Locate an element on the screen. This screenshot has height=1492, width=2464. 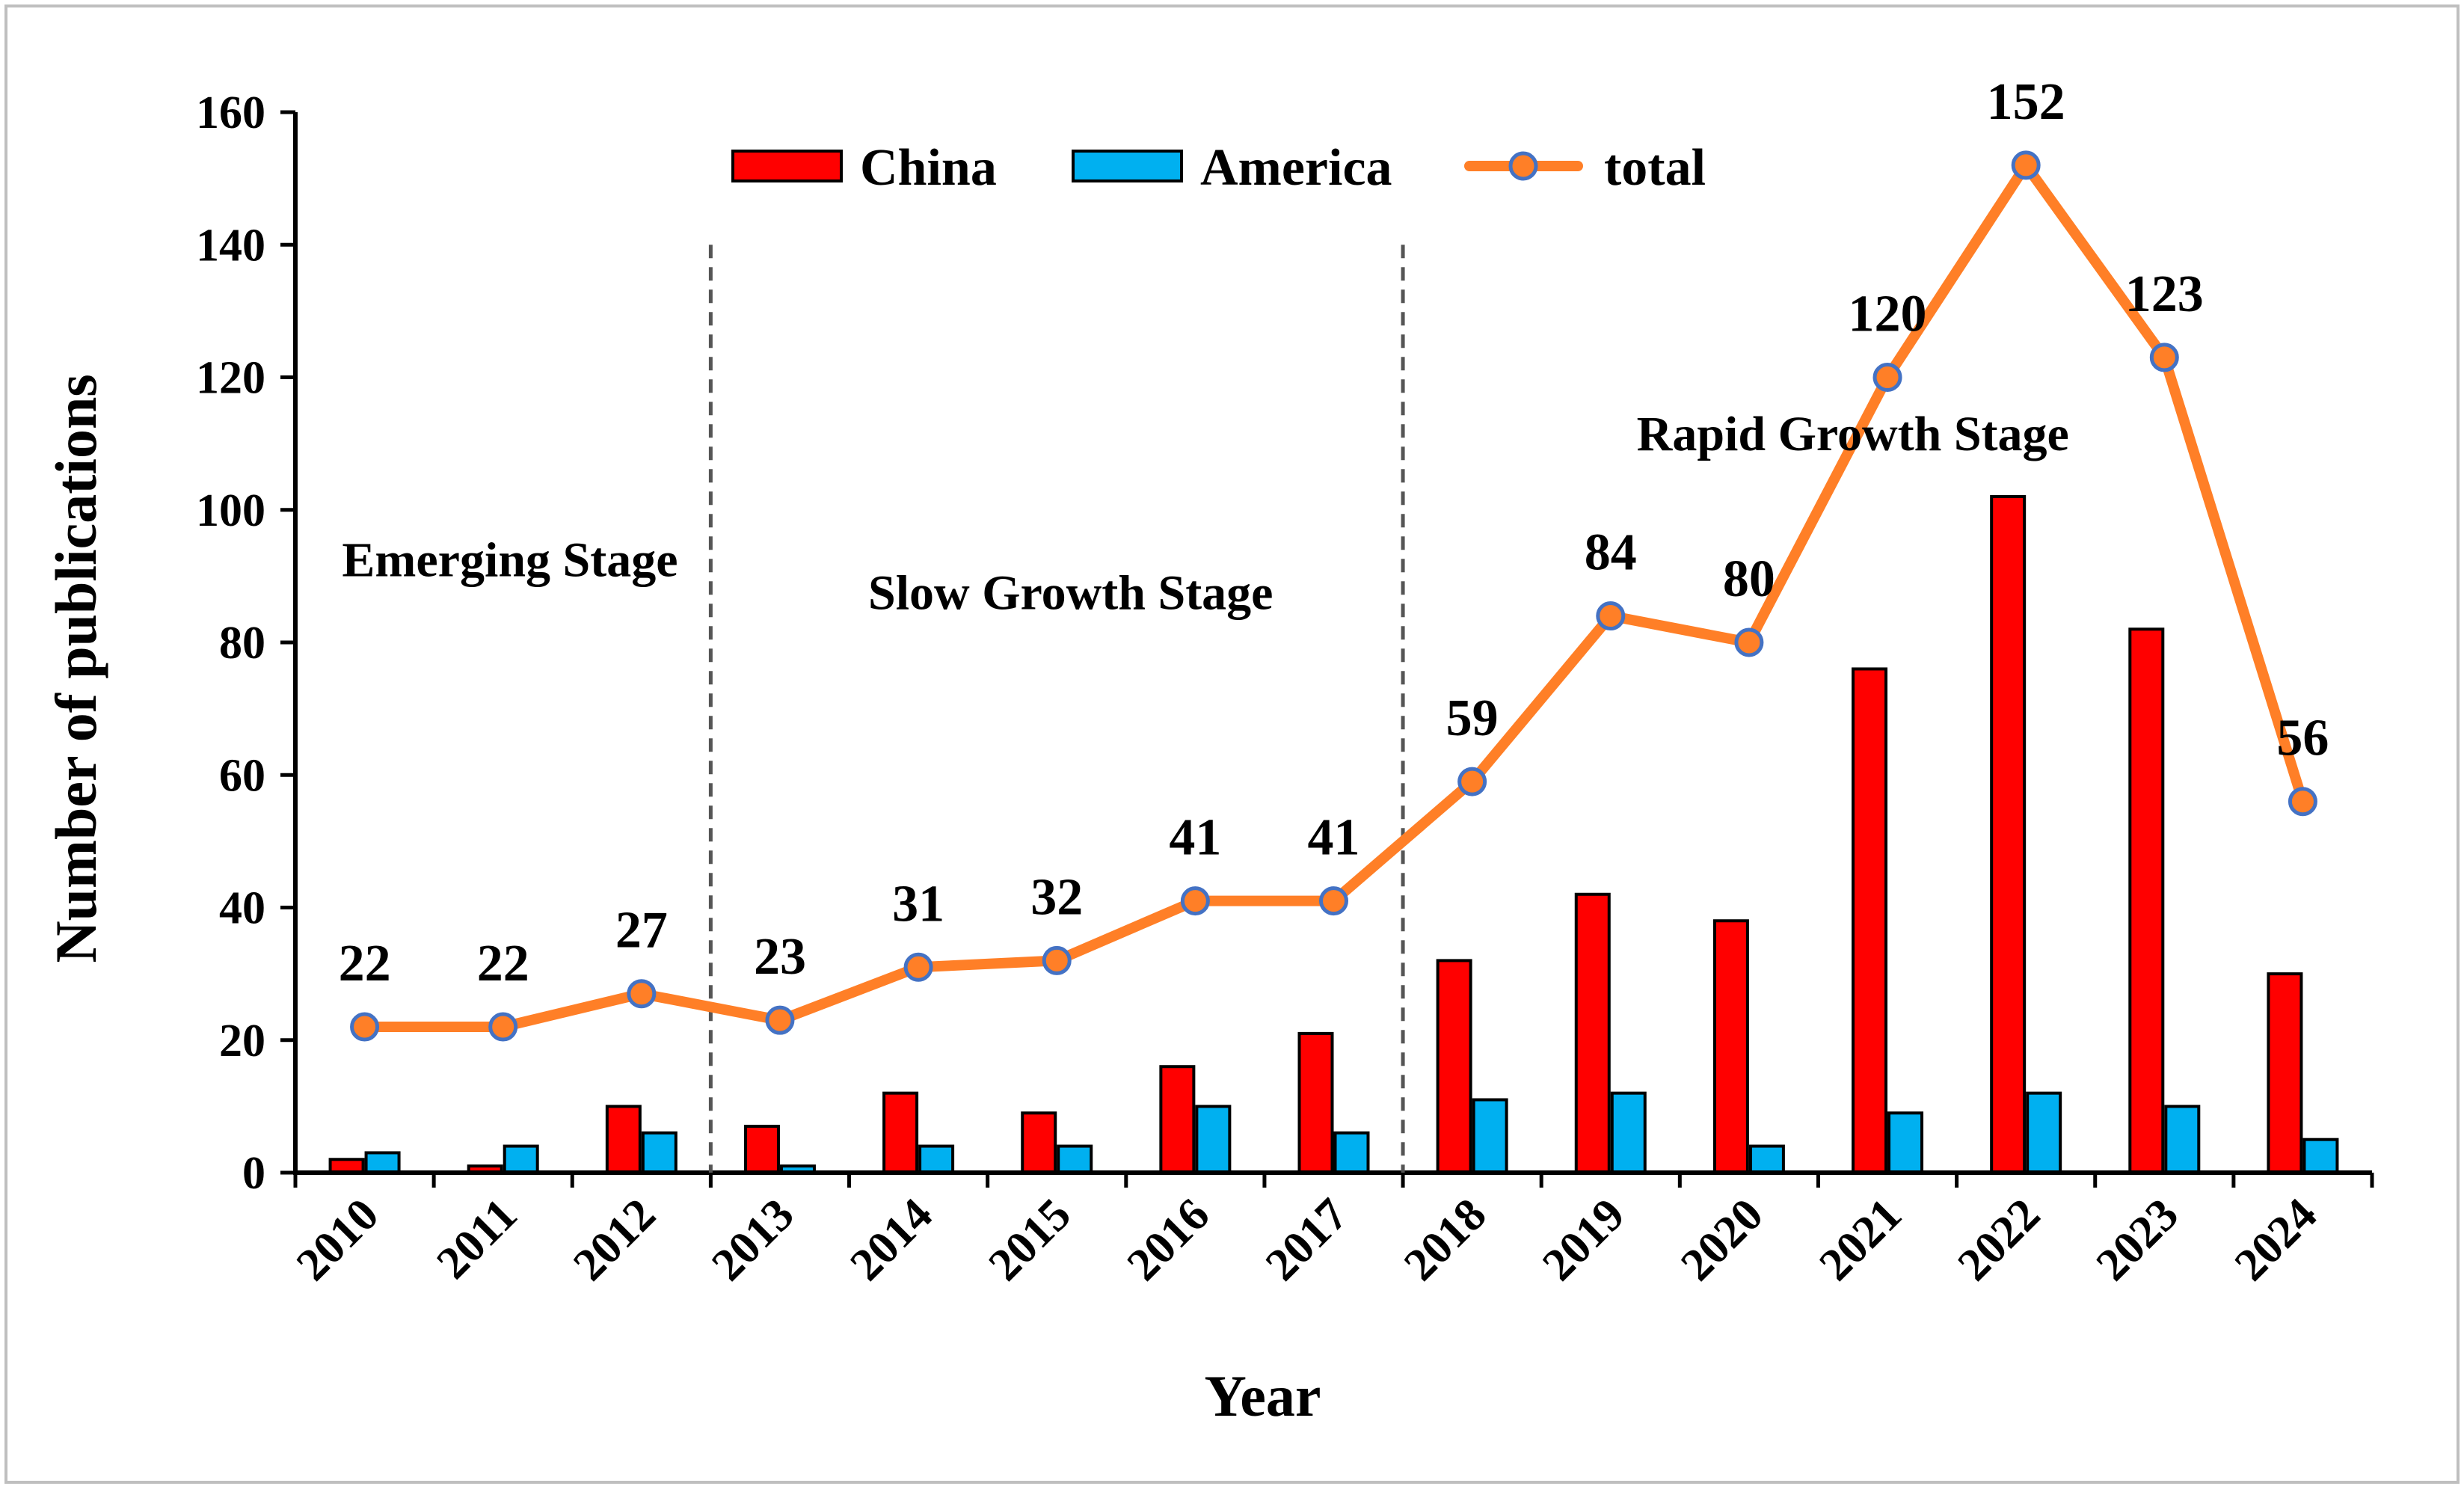
bar-america-2017 is located at coordinates (1351, 1152).